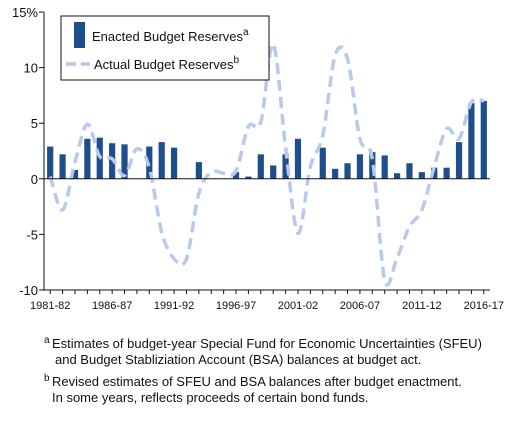 This screenshot has width=529, height=426. What do you see at coordinates (34, 123) in the screenshot?
I see `y-tick-label: 5` at bounding box center [34, 123].